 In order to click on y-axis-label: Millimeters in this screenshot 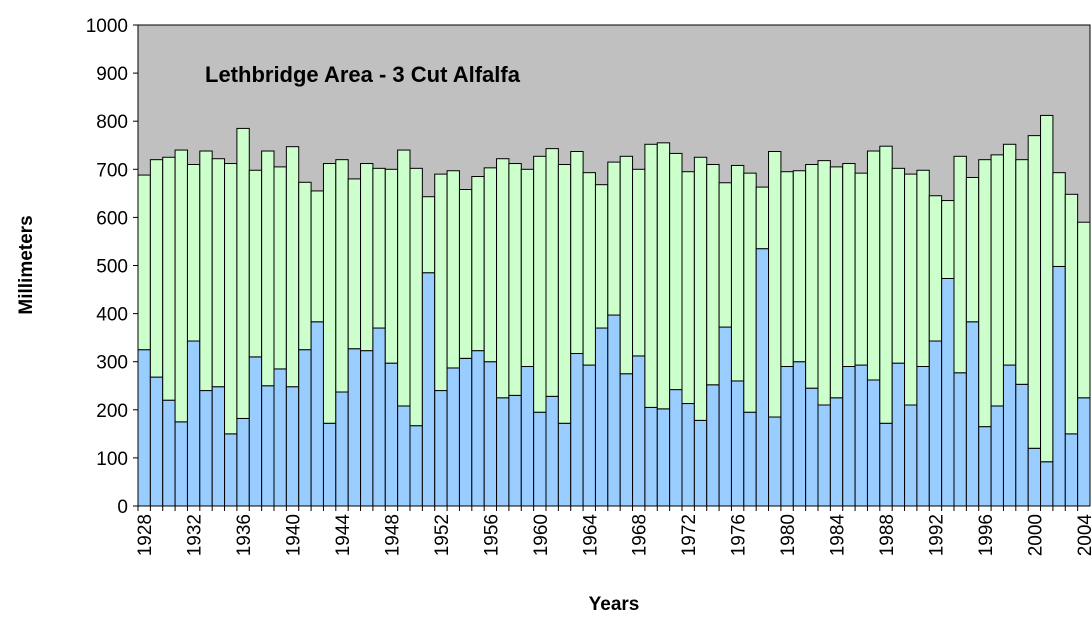, I will do `click(26, 264)`.